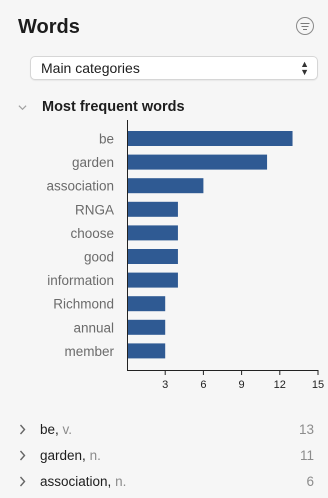  Describe the element at coordinates (174, 68) in the screenshot. I see `category-select: Main categories ▲ ▼` at that location.